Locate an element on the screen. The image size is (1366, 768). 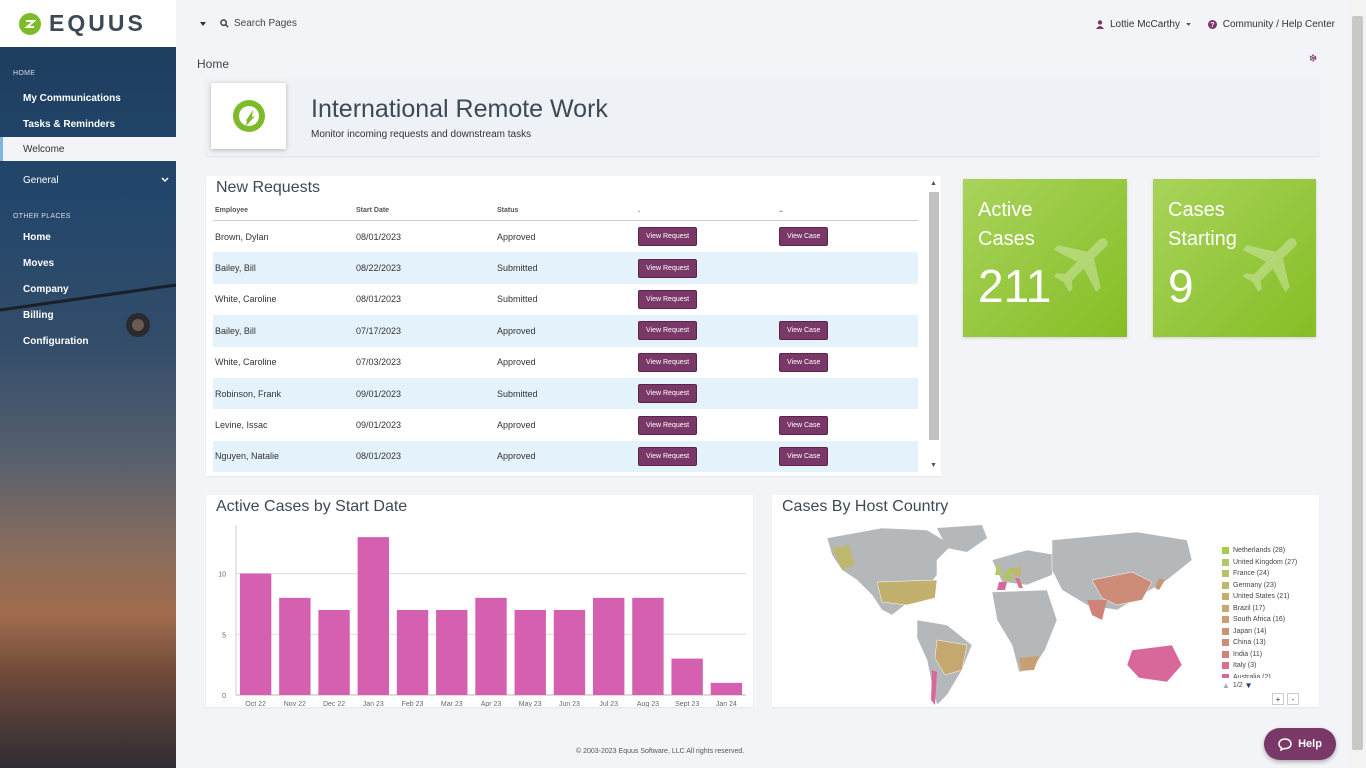
sidebar-item-company: Company is located at coordinates (88, 289).